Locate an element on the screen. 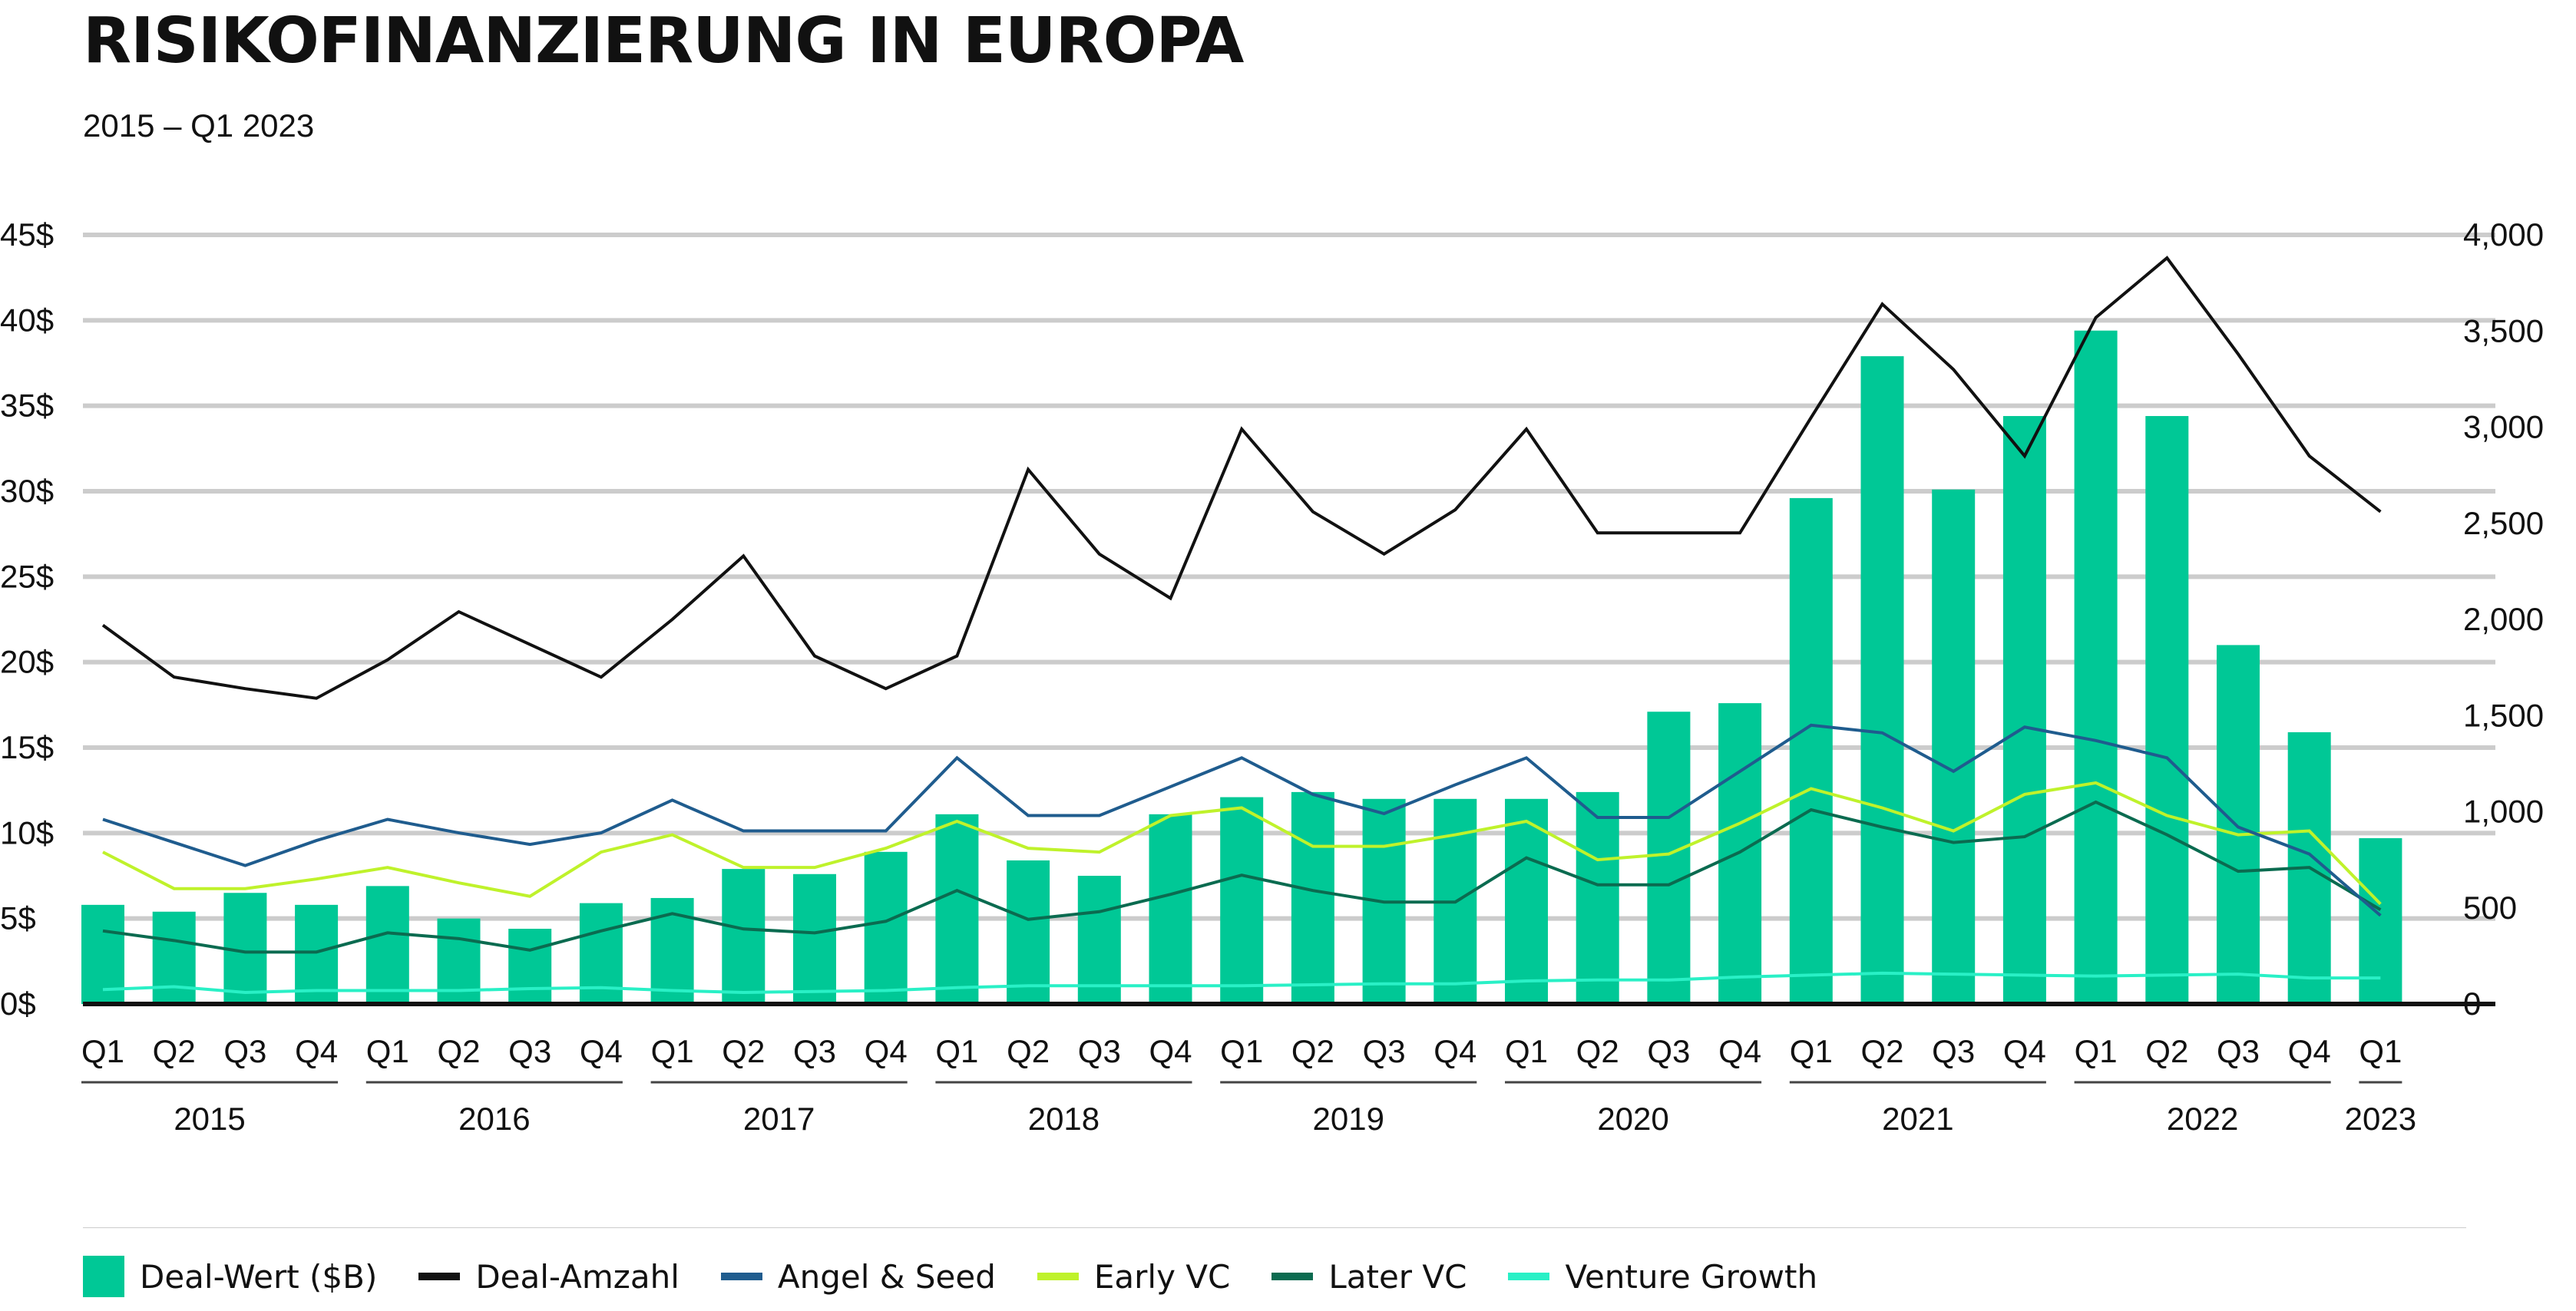  legend-item-later-vc: Later VC is located at coordinates (1369, 1277).